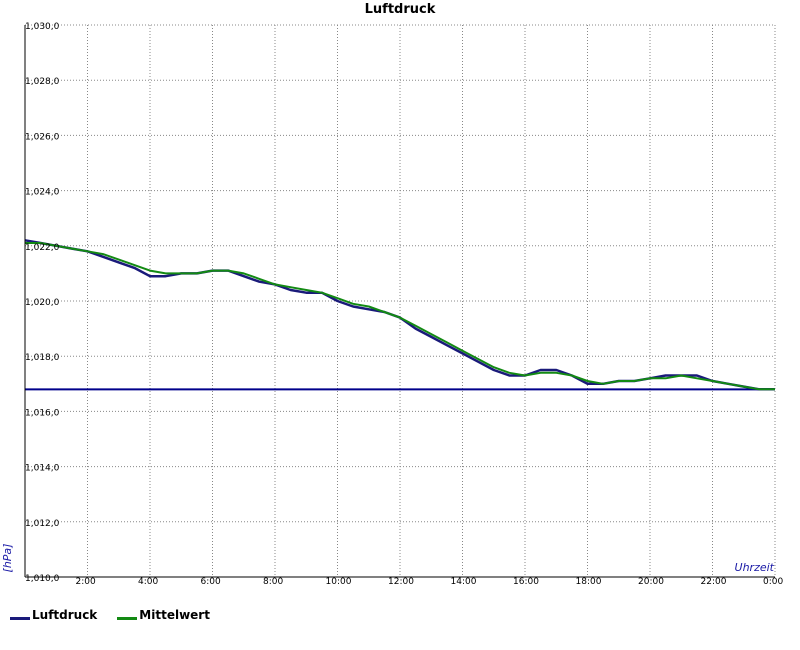  What do you see at coordinates (20, 618) in the screenshot?
I see `legend-swatch-luftdruck` at bounding box center [20, 618].